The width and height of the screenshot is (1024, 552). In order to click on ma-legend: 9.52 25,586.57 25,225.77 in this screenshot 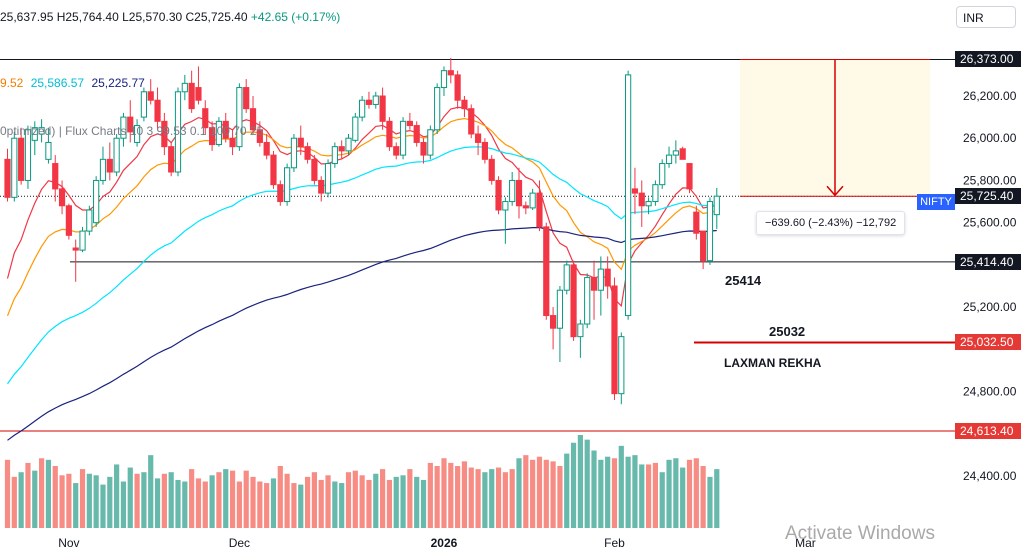, I will do `click(72, 83)`.